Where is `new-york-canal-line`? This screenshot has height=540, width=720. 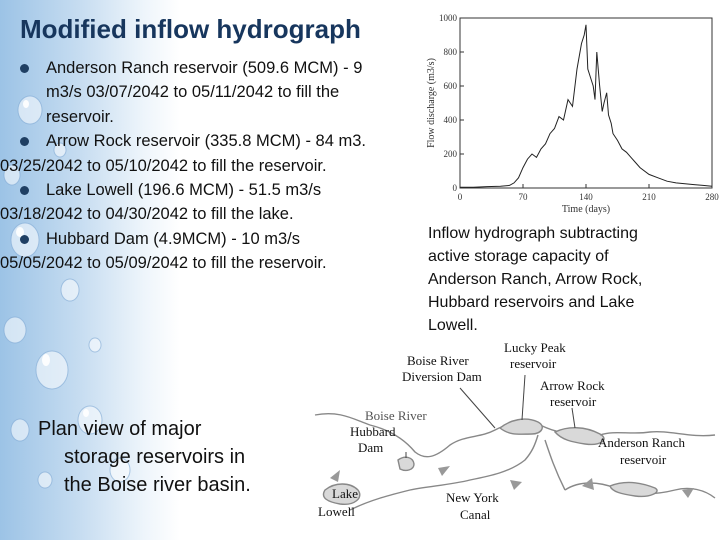
new-york-canal-line is located at coordinates (444, 472).